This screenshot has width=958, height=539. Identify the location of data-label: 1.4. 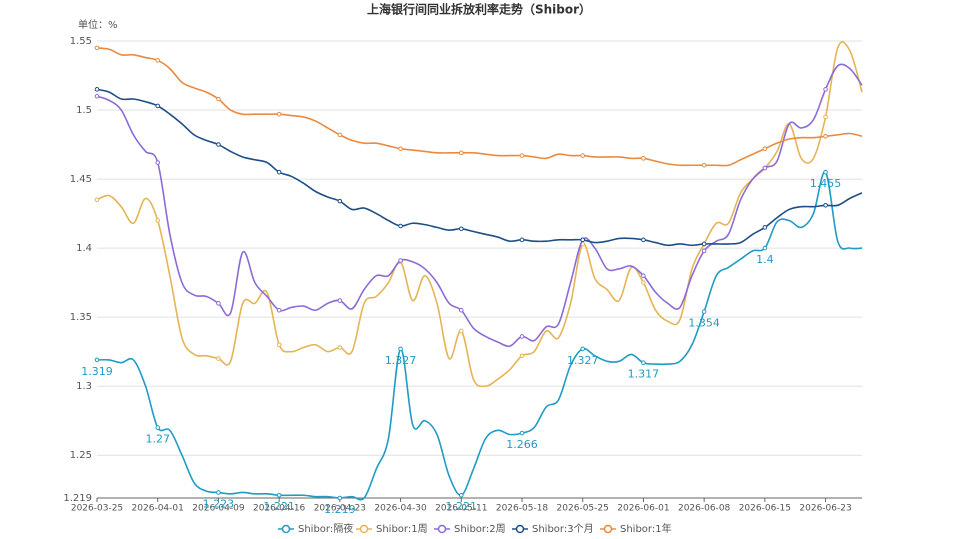
(765, 259).